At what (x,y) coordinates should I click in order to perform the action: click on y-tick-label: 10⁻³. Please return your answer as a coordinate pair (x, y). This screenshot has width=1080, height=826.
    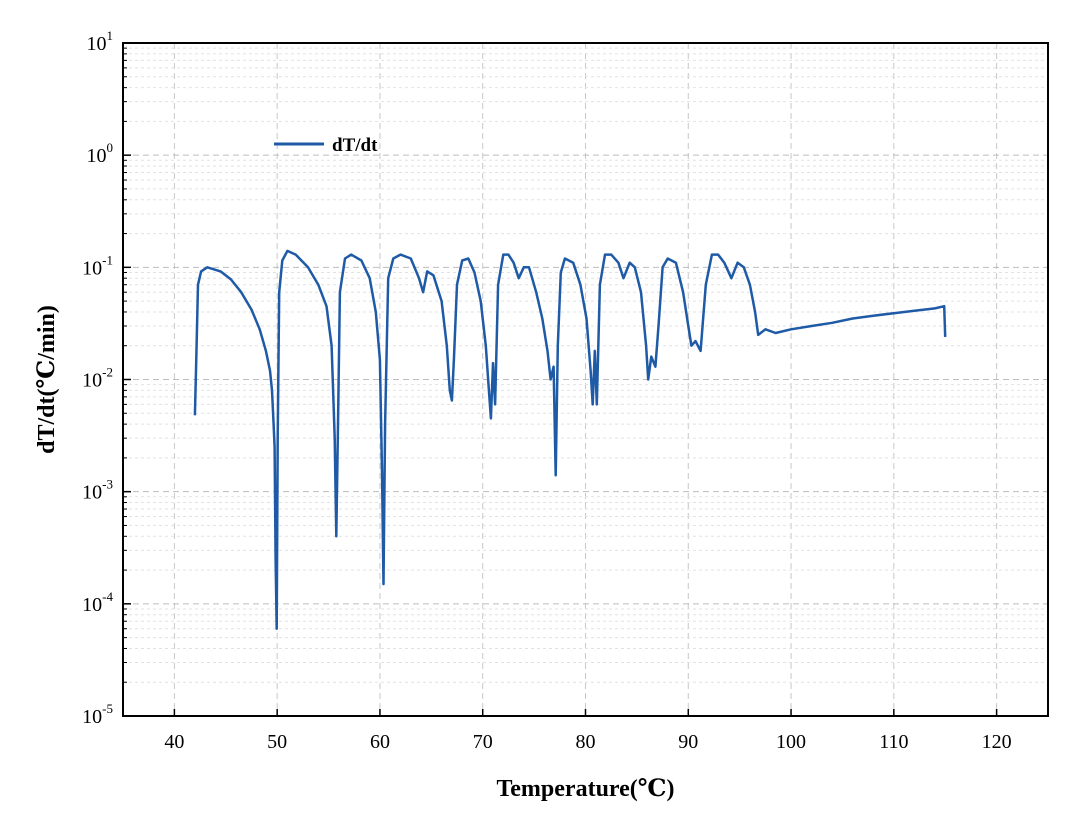
    Looking at the image, I should click on (97, 490).